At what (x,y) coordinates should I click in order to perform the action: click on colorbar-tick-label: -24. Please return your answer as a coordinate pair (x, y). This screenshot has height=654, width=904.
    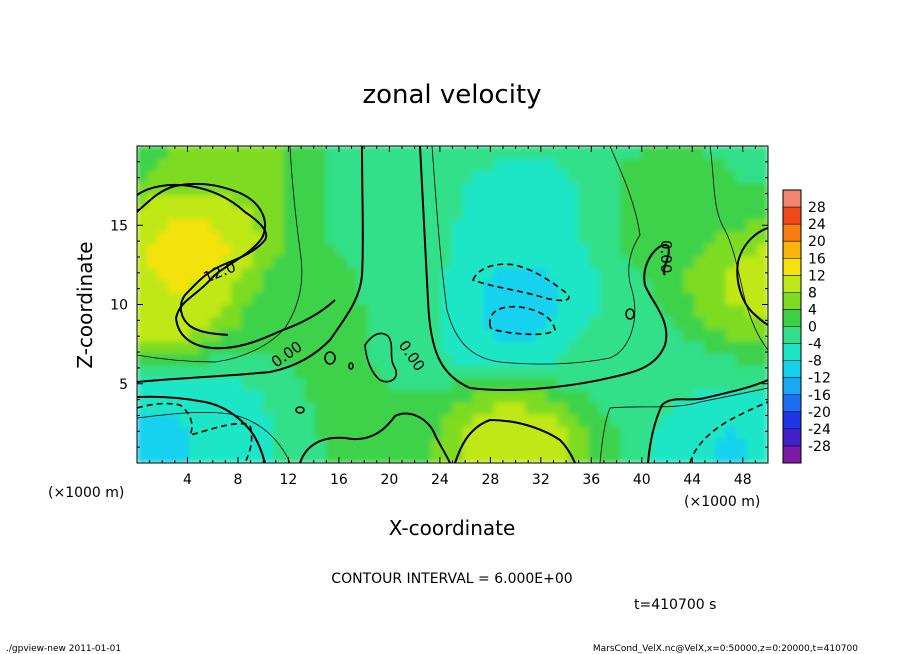
    Looking at the image, I should click on (819, 430).